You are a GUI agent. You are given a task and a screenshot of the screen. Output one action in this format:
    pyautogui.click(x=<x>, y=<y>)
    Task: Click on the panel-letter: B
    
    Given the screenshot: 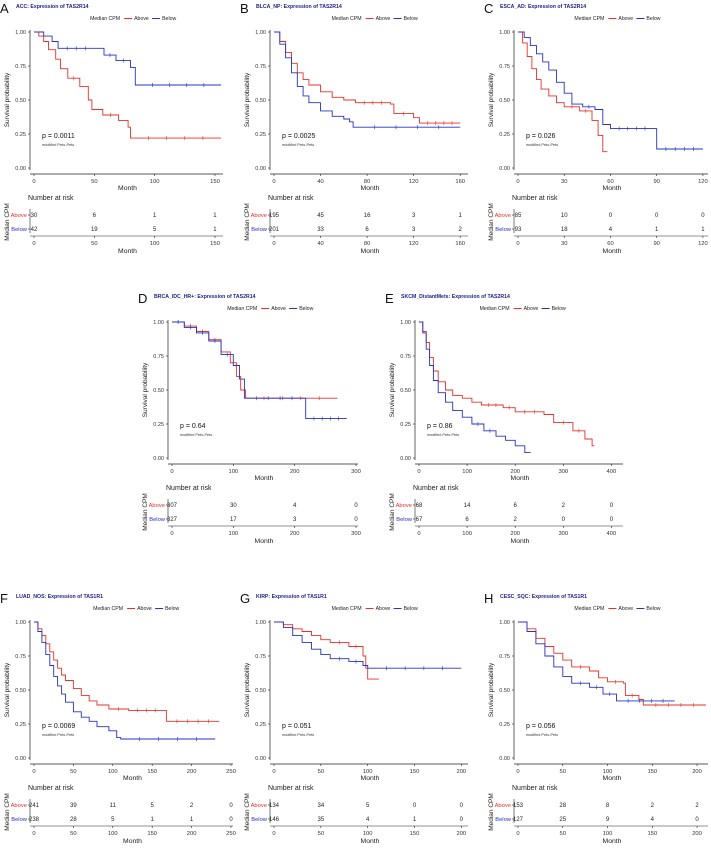 What is the action you would take?
    pyautogui.click(x=244, y=8)
    